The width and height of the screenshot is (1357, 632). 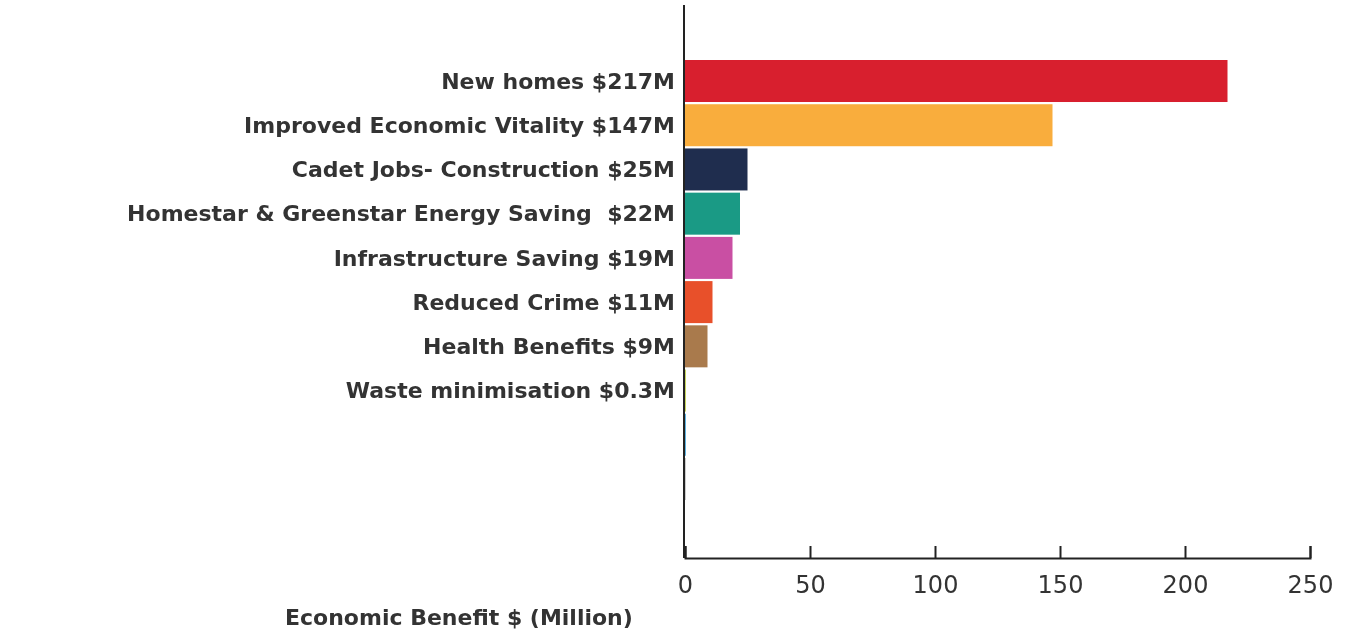 What do you see at coordinates (510, 391) in the screenshot?
I see `y-tick-label: Waste minimisation $0.3M` at bounding box center [510, 391].